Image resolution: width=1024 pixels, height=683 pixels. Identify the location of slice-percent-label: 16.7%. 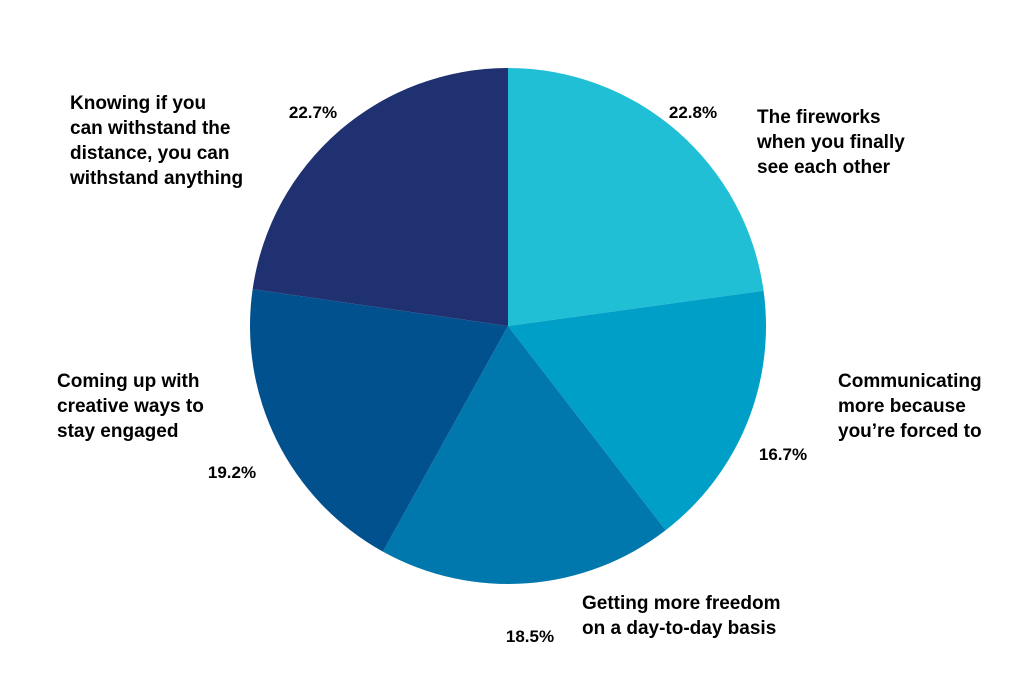
(783, 454).